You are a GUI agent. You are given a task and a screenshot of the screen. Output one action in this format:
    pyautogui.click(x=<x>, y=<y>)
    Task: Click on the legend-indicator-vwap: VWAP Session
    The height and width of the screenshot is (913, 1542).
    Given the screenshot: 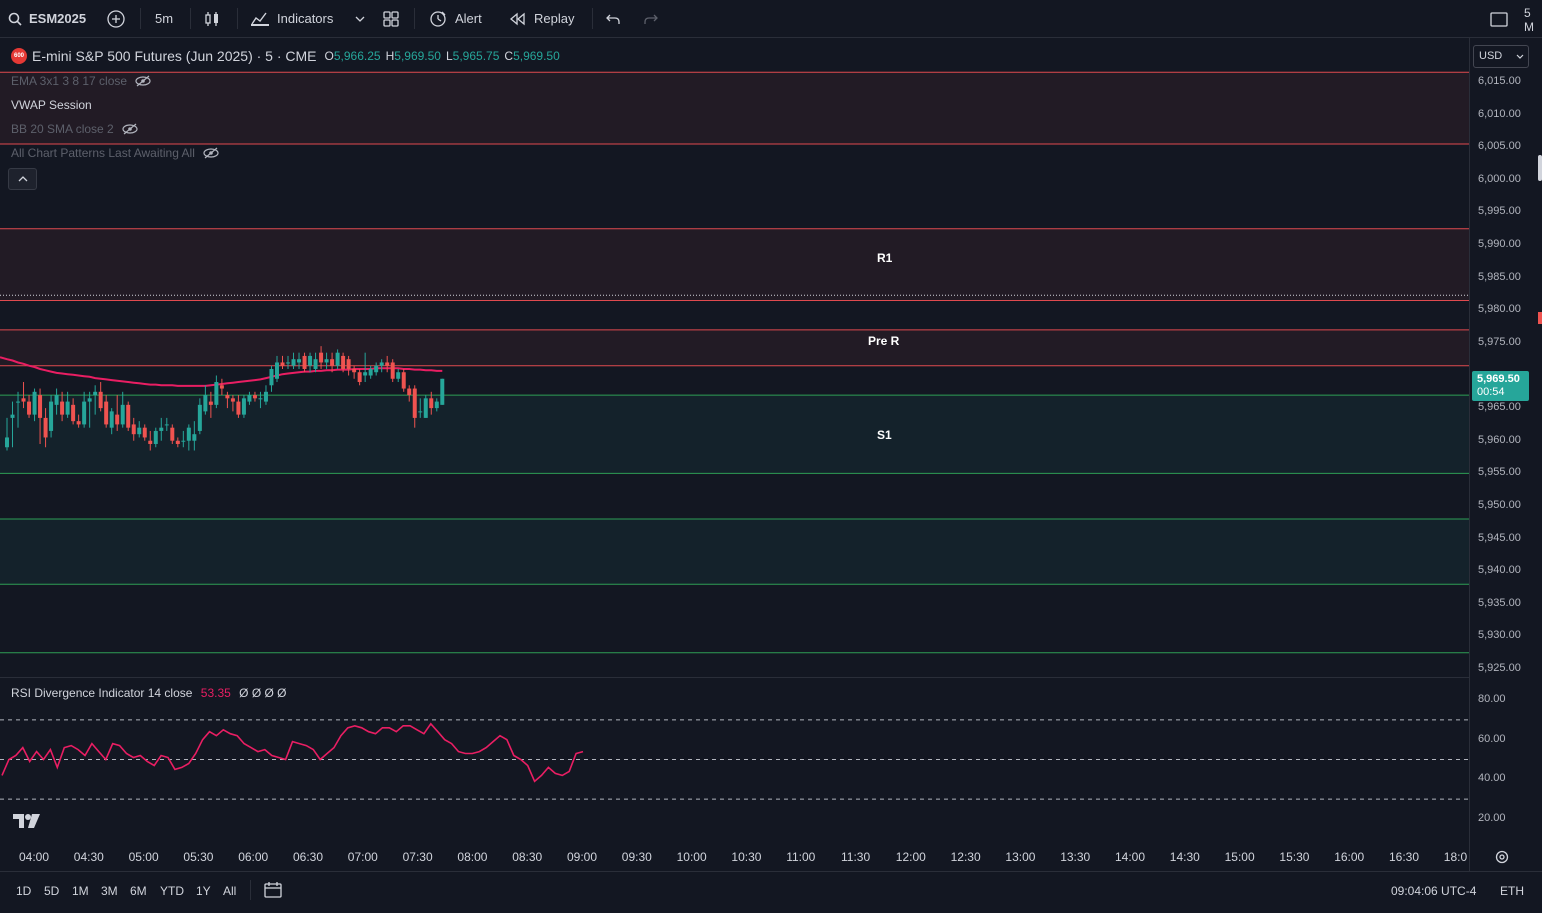 What is the action you would take?
    pyautogui.click(x=51, y=105)
    